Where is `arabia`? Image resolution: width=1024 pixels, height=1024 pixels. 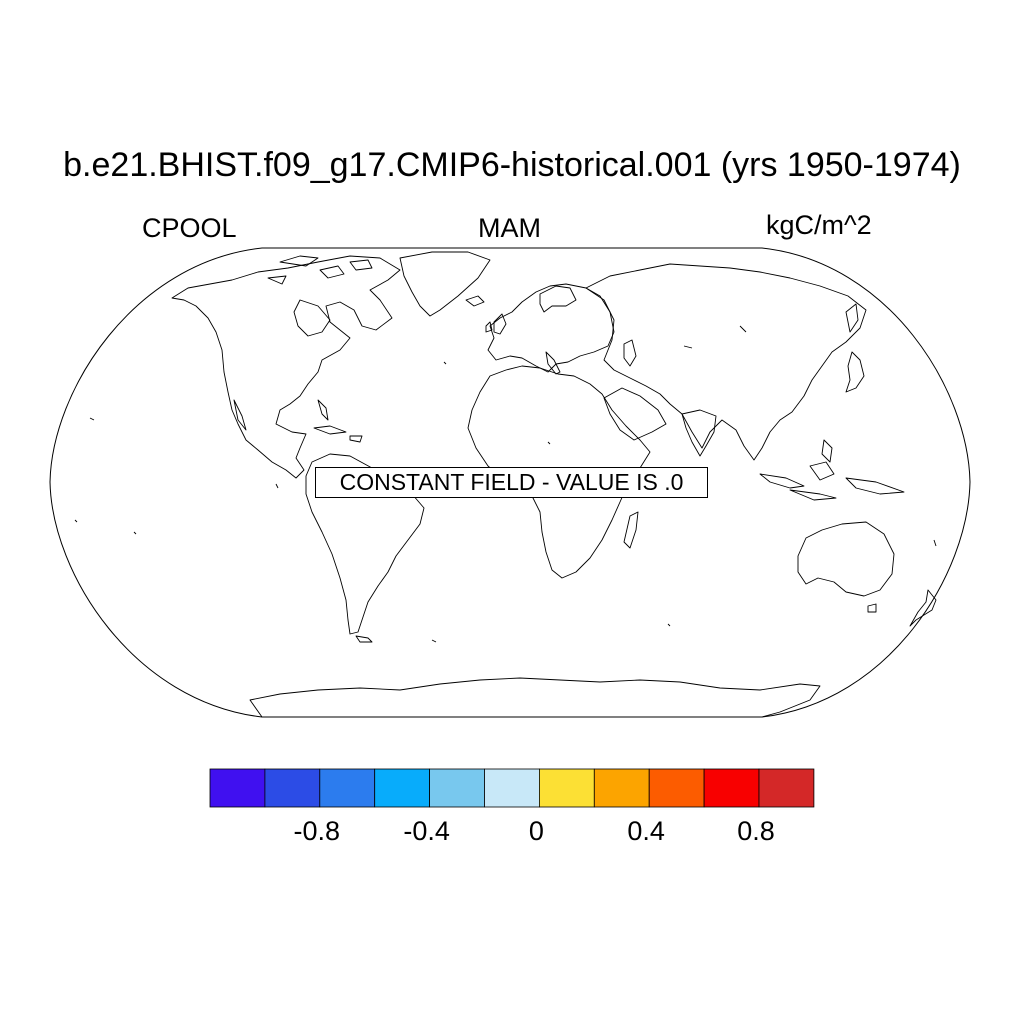
arabia is located at coordinates (635, 414).